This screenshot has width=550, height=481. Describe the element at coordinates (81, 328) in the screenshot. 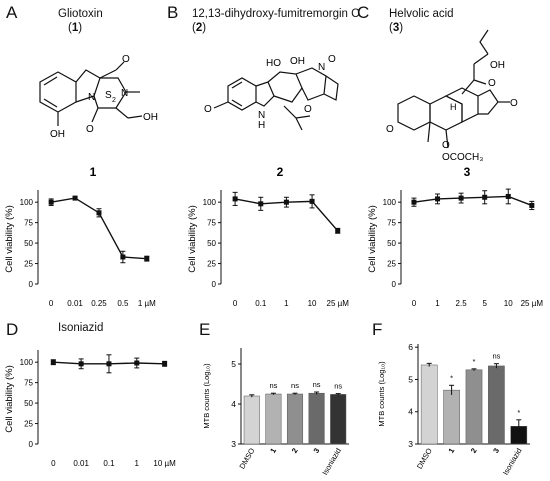

I see `compound-name-isoniazid: Isoniazid` at that location.